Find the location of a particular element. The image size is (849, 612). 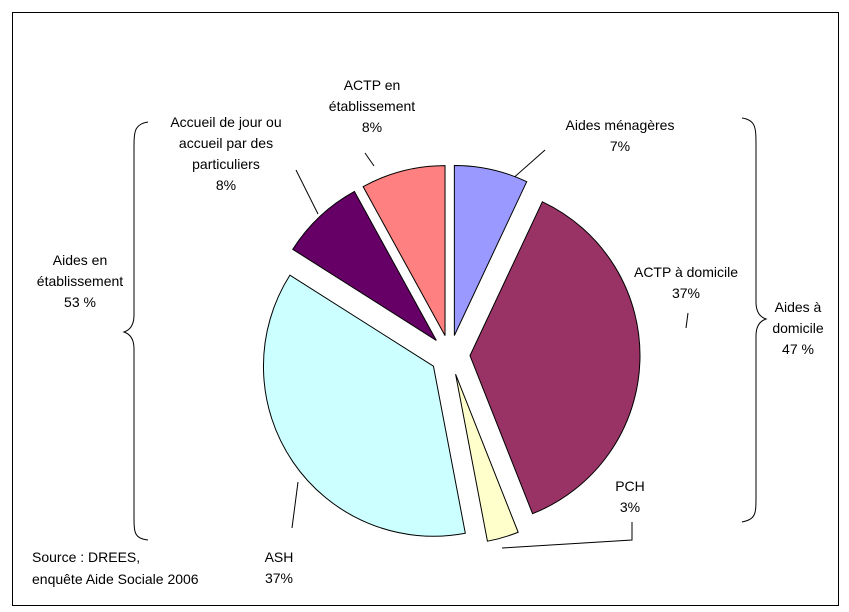

slice-label: ASH 37% is located at coordinates (279, 568).